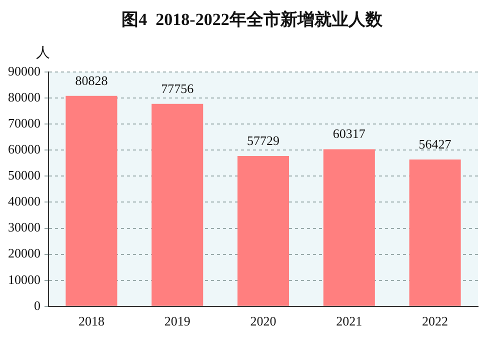  I want to click on x-tick-label: 2022, so click(435, 321).